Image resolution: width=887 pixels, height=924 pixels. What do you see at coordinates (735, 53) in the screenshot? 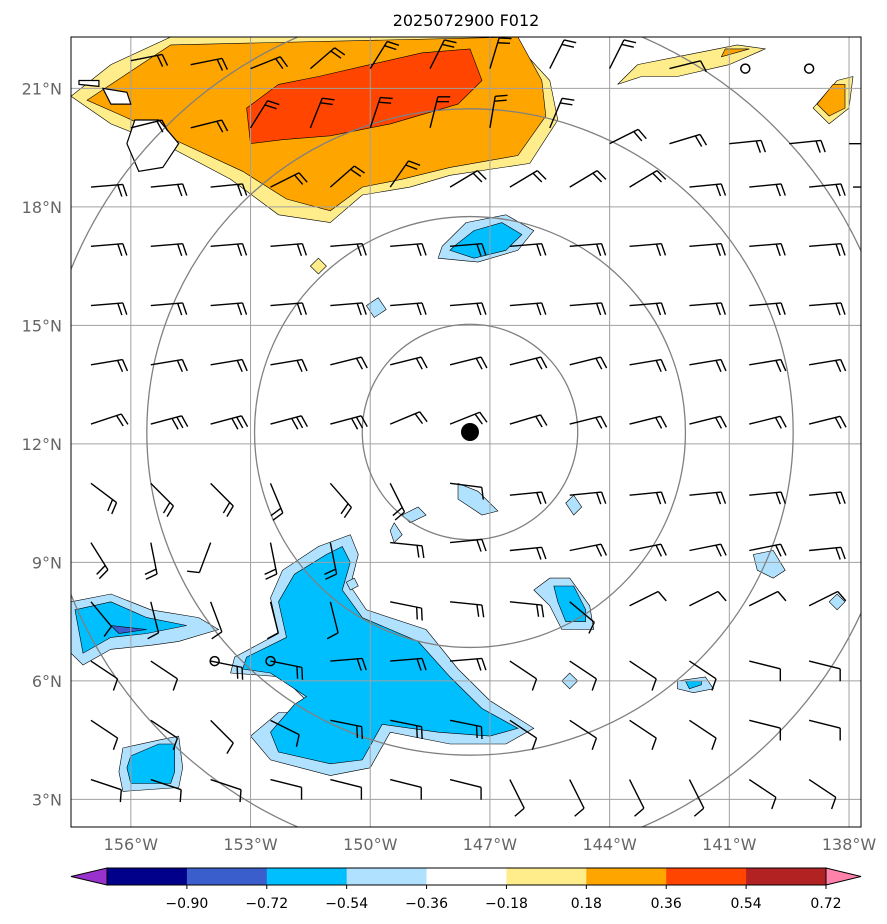
I see `contour-line-ne-orange-patch` at bounding box center [735, 53].